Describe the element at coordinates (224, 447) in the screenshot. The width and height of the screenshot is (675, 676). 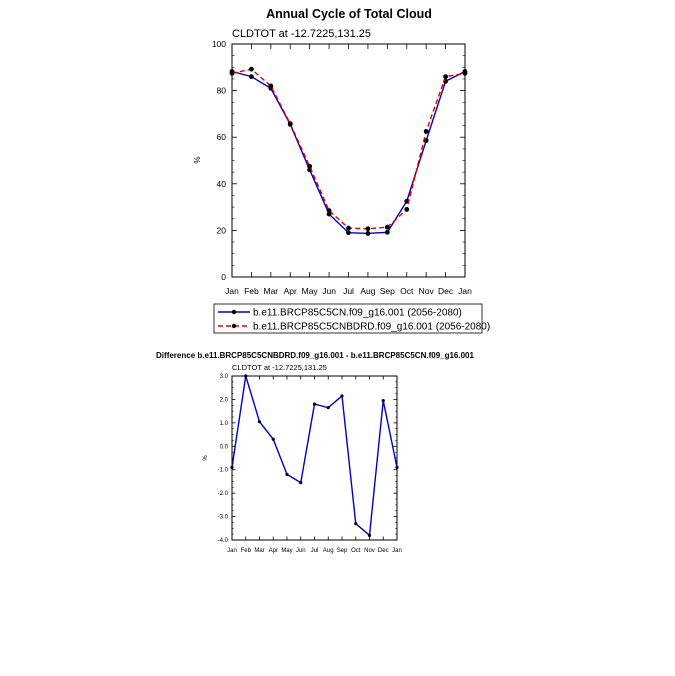
I see `y-tick-label: 0.0` at that location.